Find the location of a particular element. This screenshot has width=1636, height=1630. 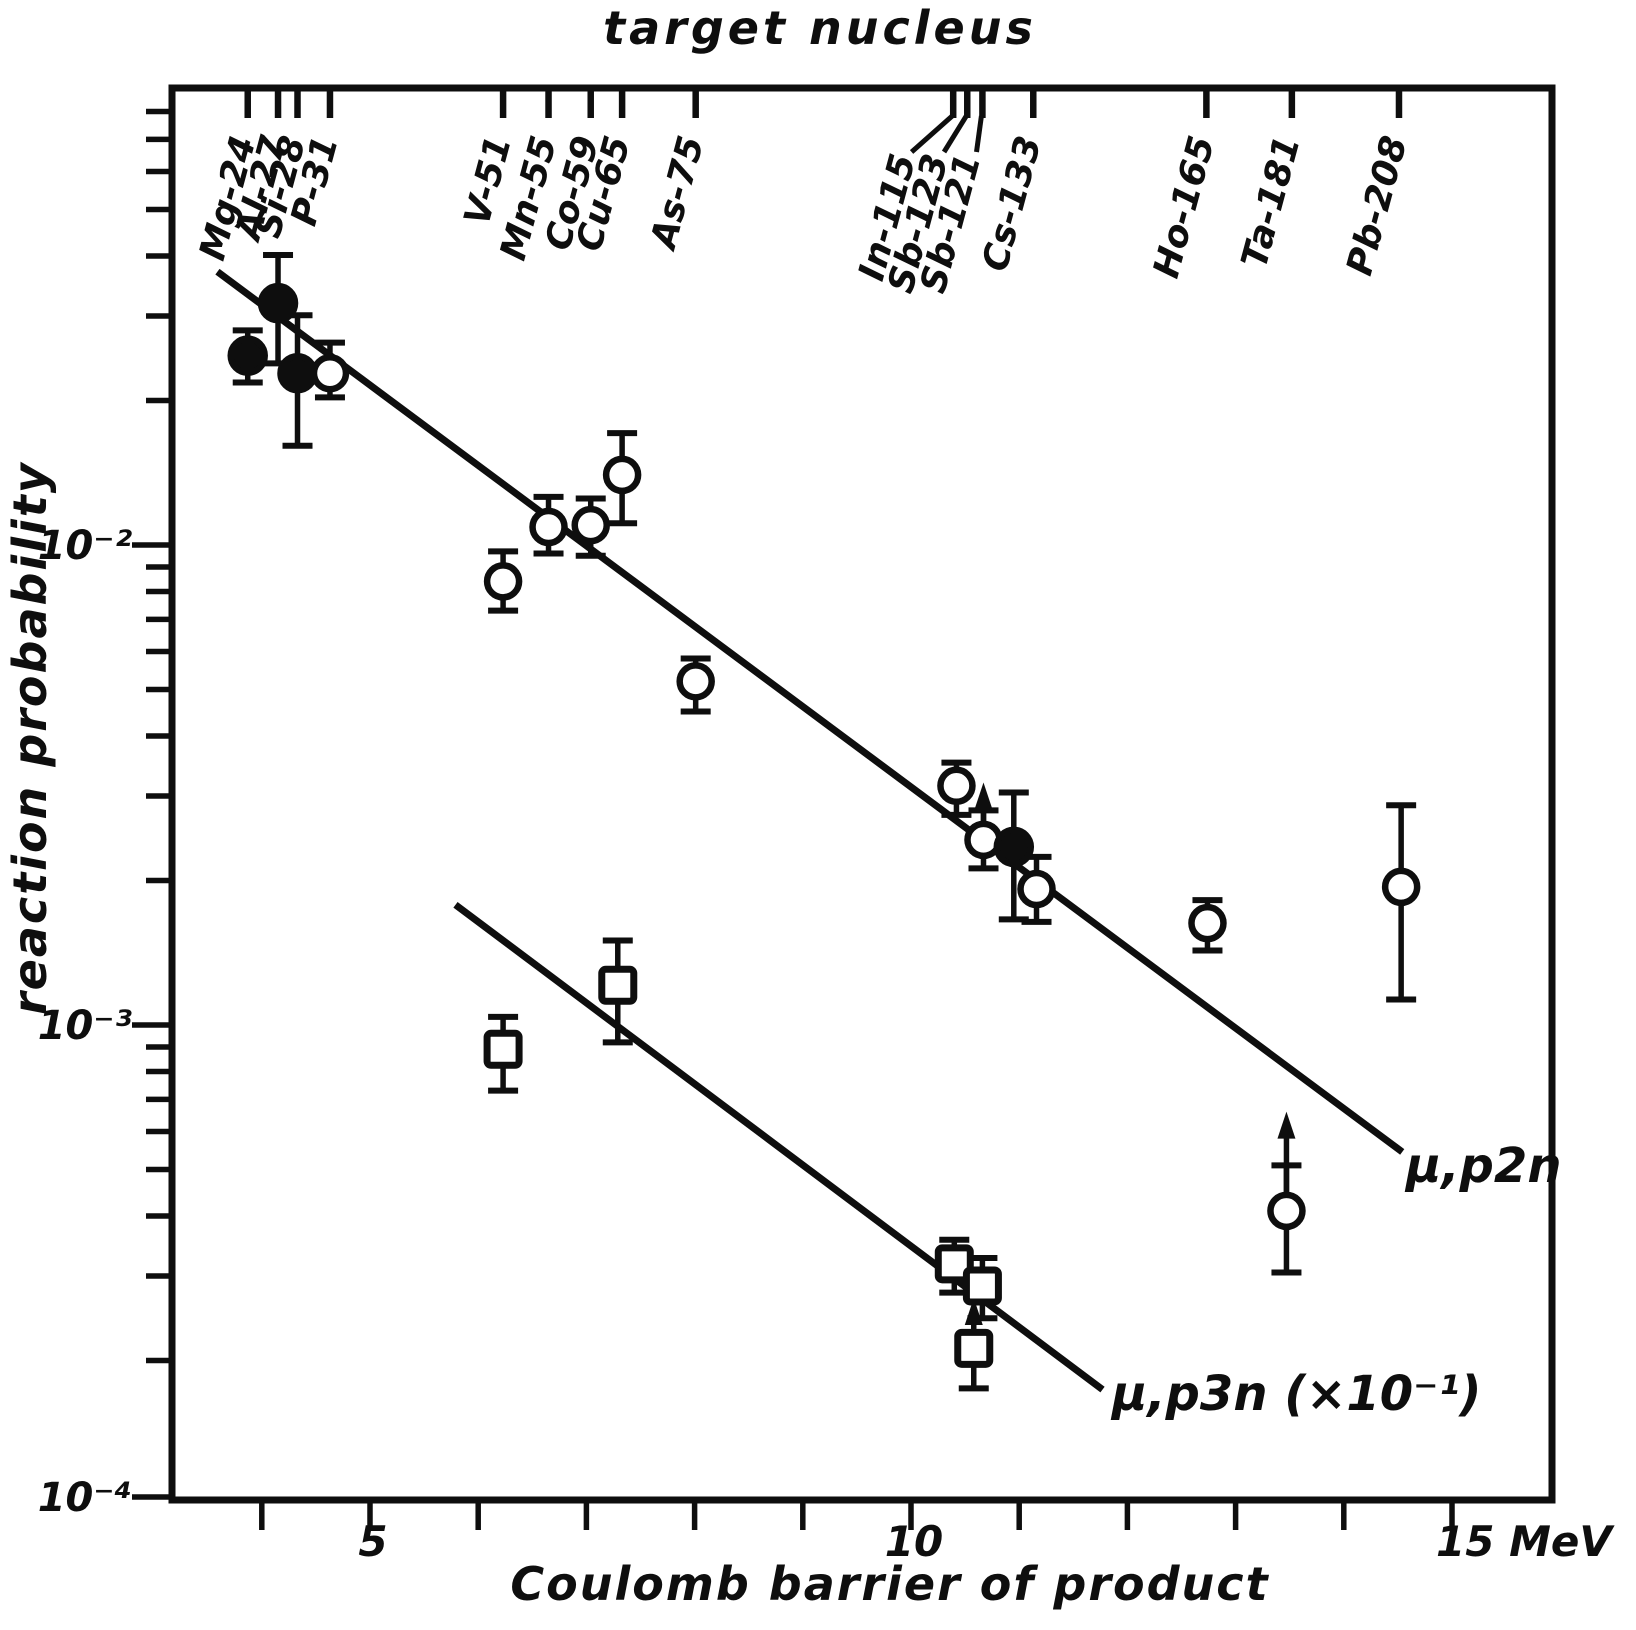

nucleus-label: Ta-181 is located at coordinates (1271, 202).